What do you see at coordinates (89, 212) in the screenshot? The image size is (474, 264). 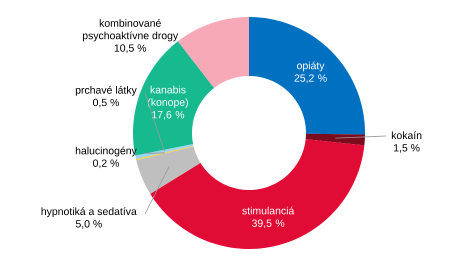 I see `slice-label: hypnotiká a sedatíva` at bounding box center [89, 212].